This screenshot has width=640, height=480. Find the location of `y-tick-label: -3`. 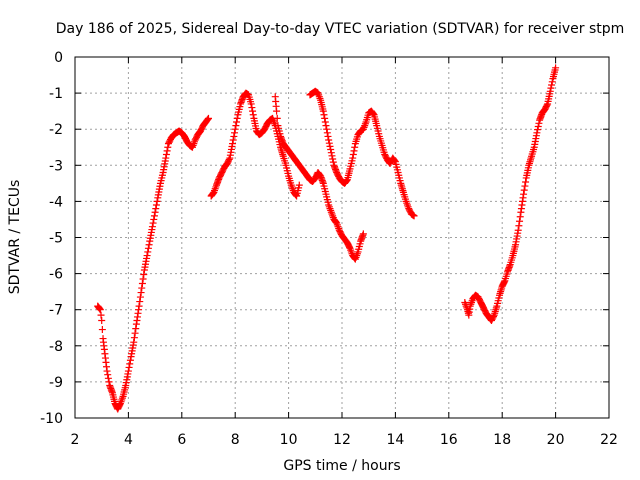

y-tick-label: -3 is located at coordinates (56, 166).